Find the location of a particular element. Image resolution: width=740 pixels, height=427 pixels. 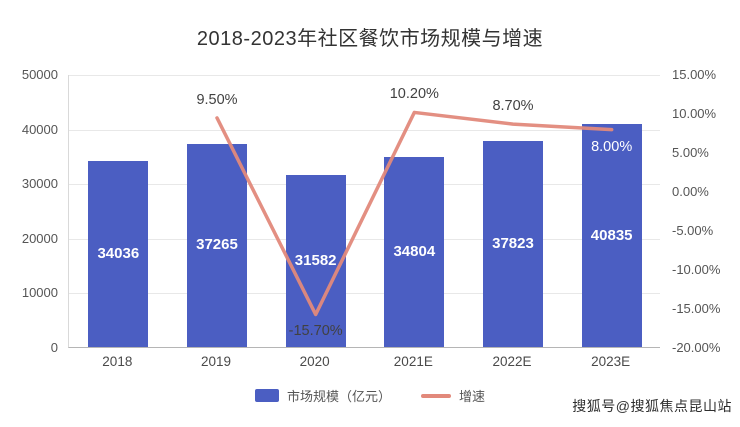

growth-label: 9.50% is located at coordinates (217, 99).